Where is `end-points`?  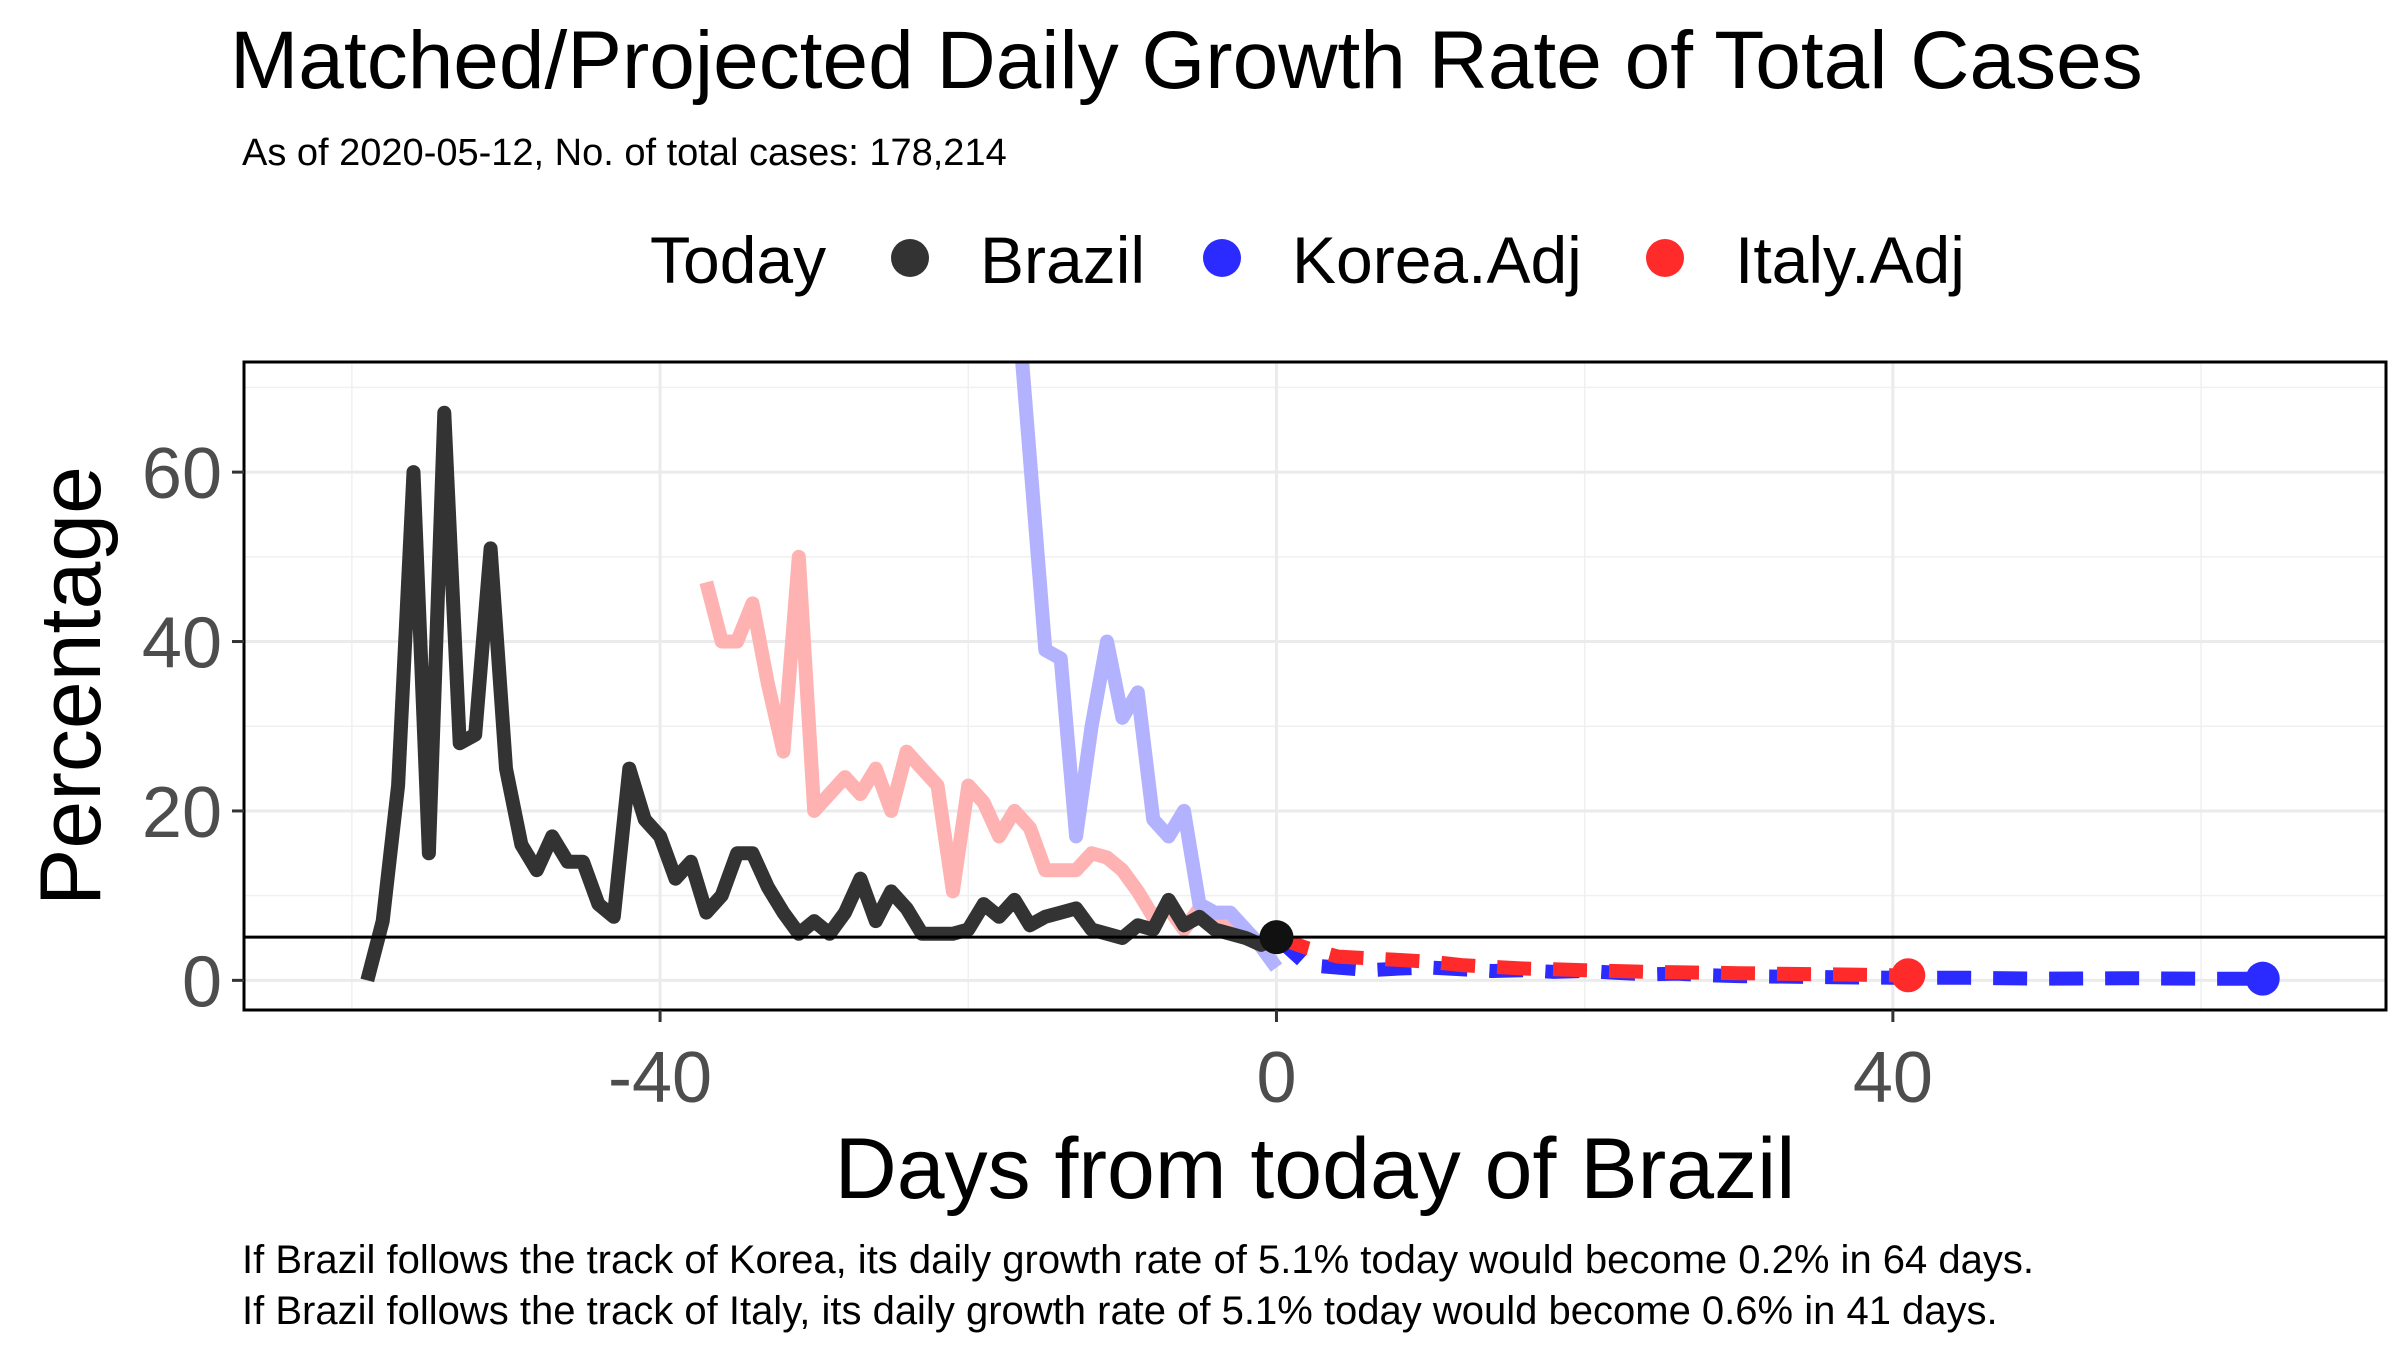
end-points is located at coordinates (1769, 958).